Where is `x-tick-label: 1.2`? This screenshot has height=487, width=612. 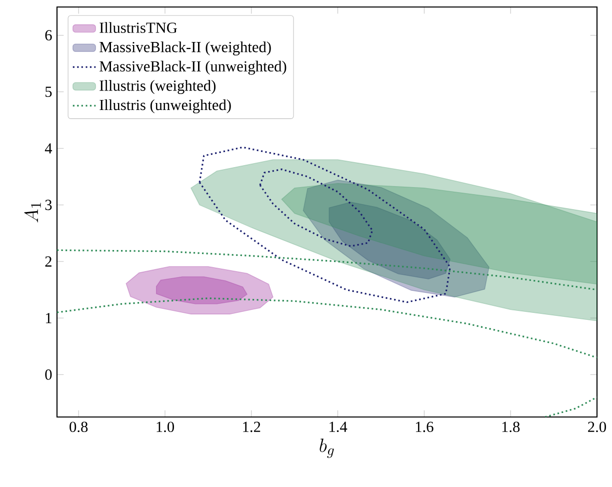 x-tick-label: 1.2 is located at coordinates (251, 427).